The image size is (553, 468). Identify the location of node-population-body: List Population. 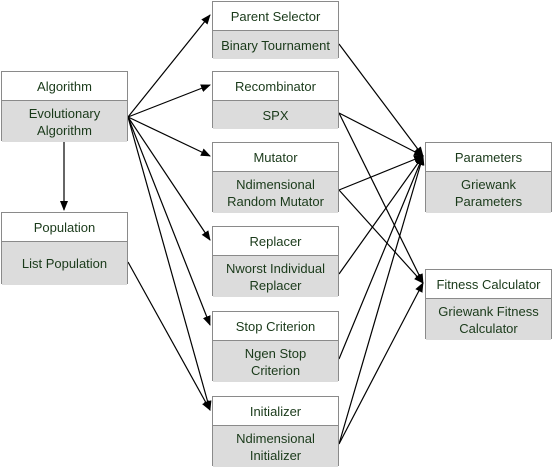
(64, 263).